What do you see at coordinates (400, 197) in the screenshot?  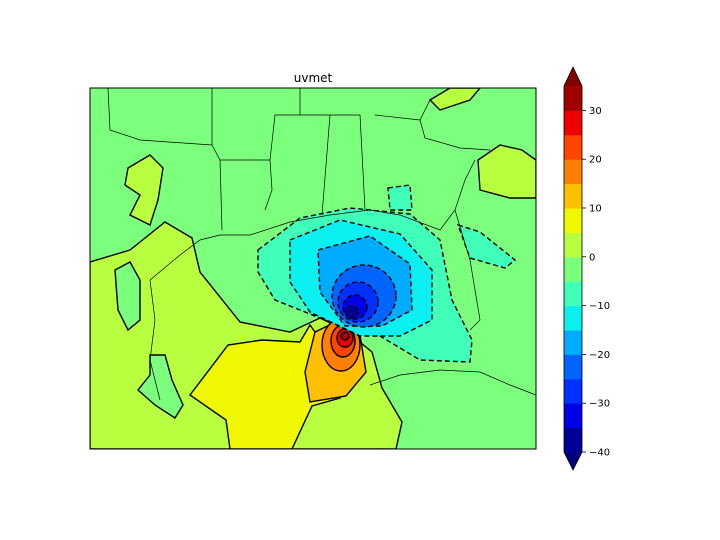 I see `contour-fill-minus10-minus5-n` at bounding box center [400, 197].